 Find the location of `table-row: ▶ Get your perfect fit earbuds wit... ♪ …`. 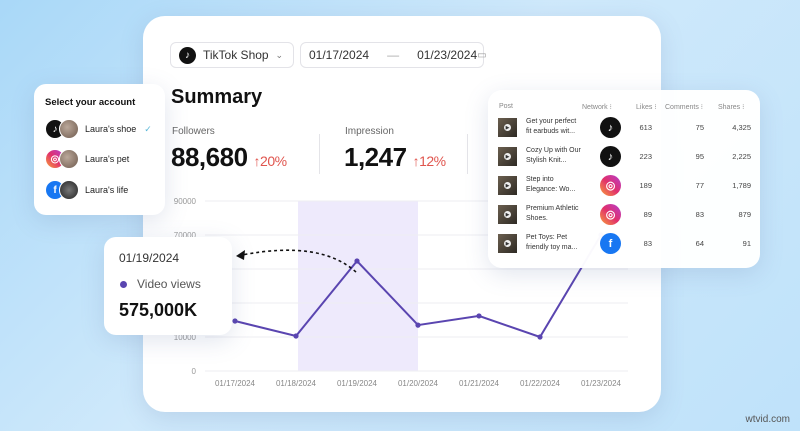

table-row: ▶ Get your perfect fit earbuds wit... ♪ … is located at coordinates (625, 128).